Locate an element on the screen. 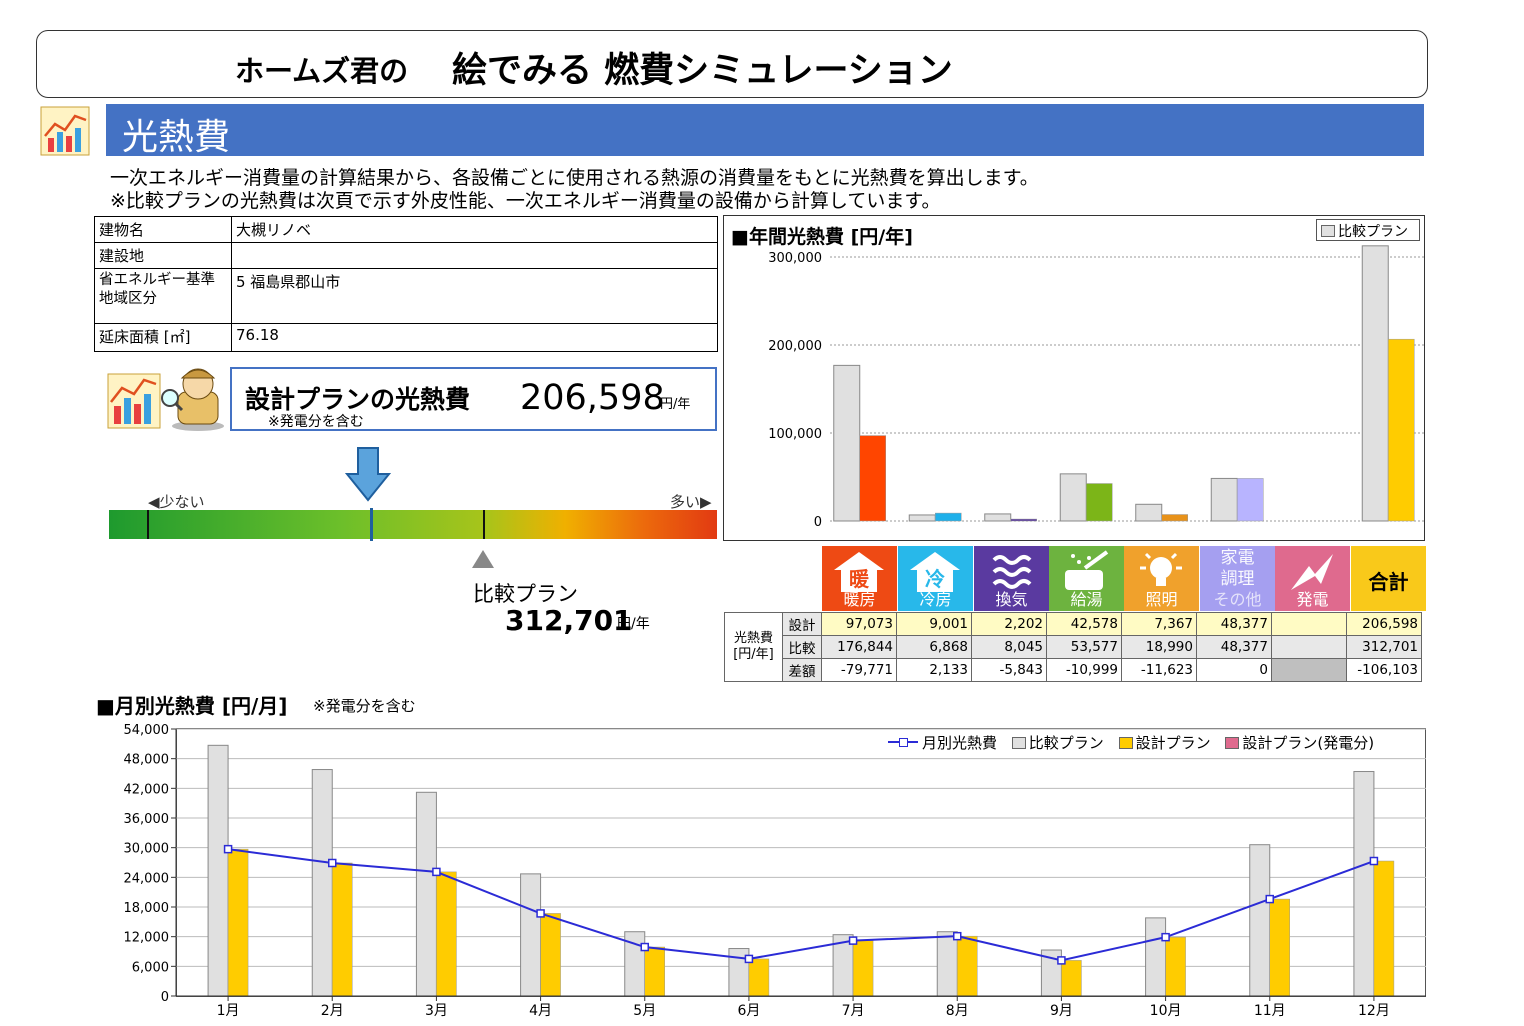  table-cell: 48,377 is located at coordinates (1234, 624).